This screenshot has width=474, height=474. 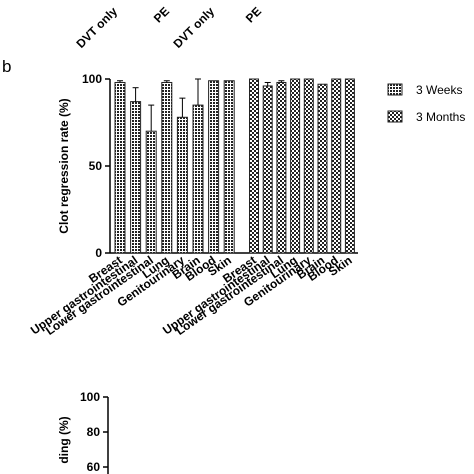 What do you see at coordinates (64, 439) in the screenshot?
I see `y-axis-title: ding (%)` at bounding box center [64, 439].